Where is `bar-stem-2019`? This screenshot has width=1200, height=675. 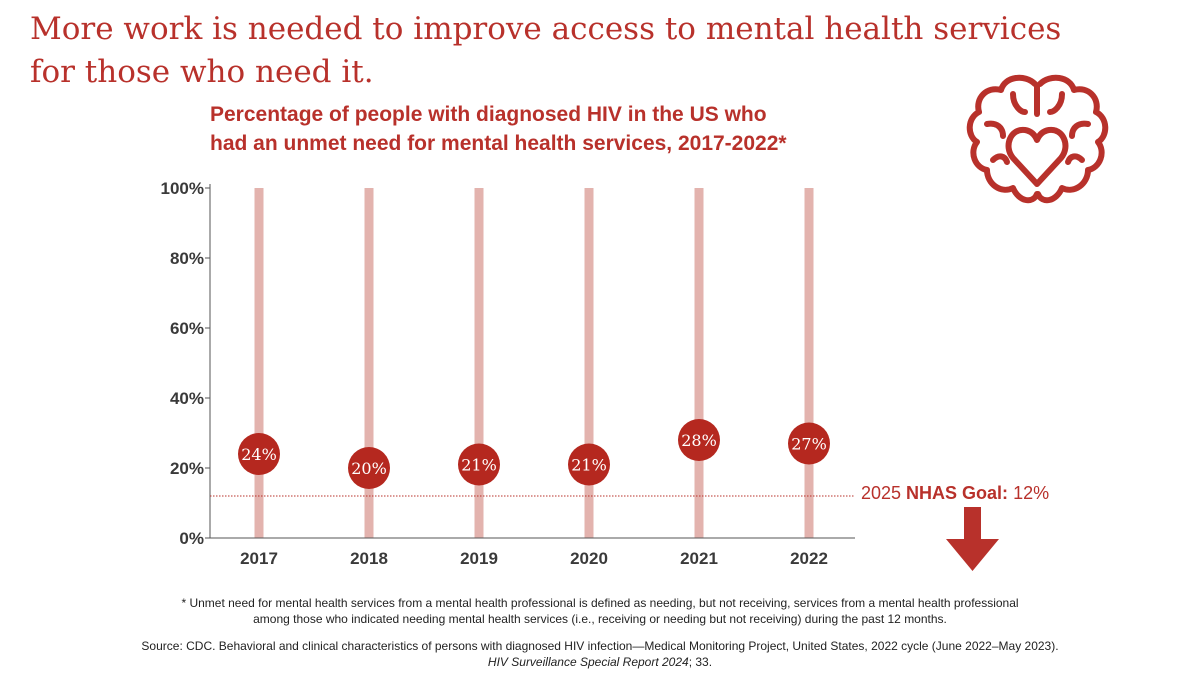 bar-stem-2019 is located at coordinates (479, 363).